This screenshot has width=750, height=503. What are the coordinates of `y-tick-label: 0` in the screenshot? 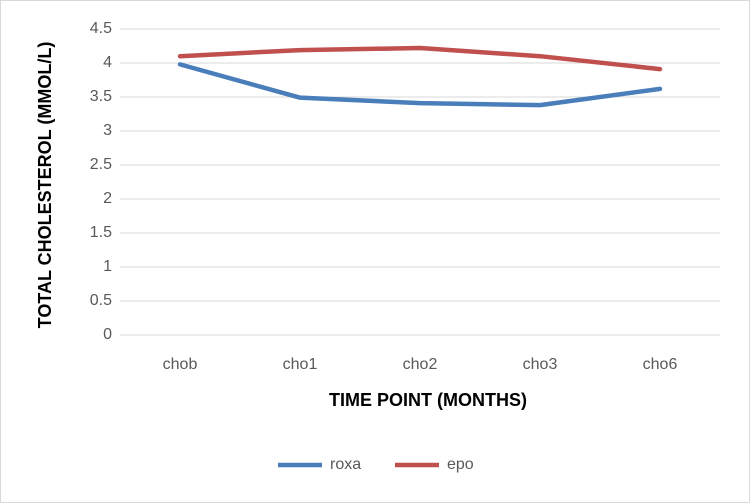 It's located at (107, 334).